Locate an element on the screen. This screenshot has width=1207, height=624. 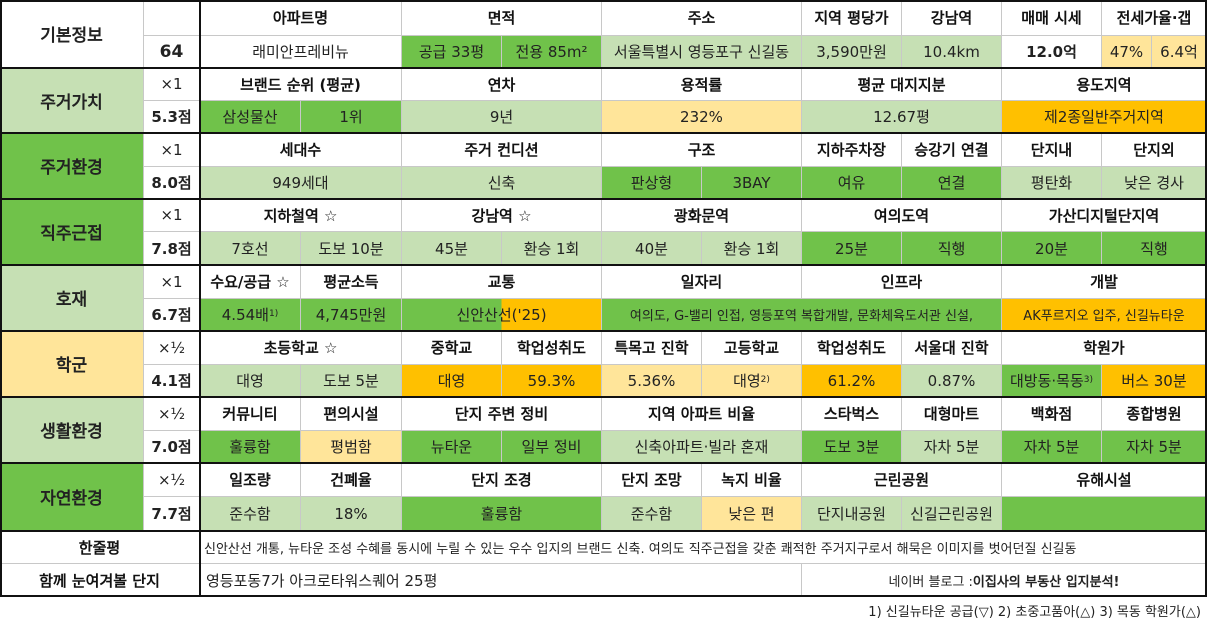
label-far: 용적률 is located at coordinates (702, 84).